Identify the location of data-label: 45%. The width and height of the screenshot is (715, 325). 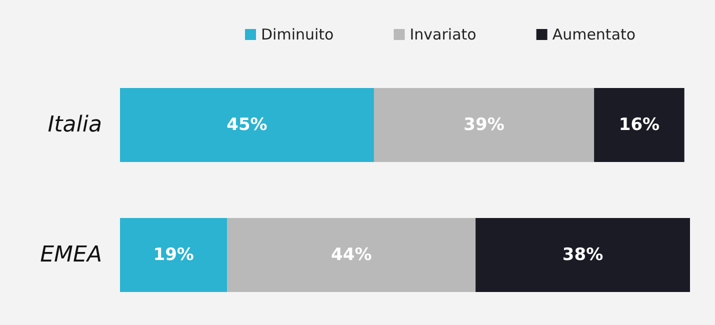
(247, 125).